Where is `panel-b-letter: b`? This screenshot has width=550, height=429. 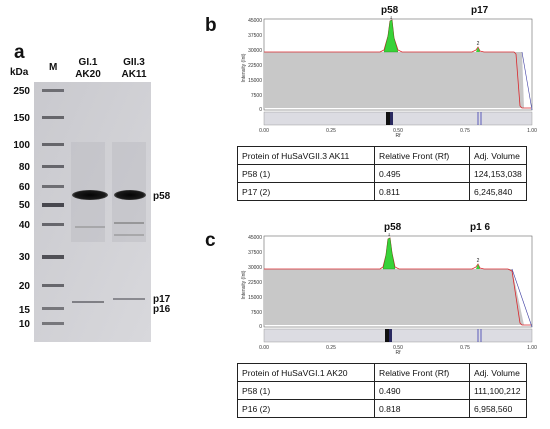
panel-b-letter: b is located at coordinates (211, 25).